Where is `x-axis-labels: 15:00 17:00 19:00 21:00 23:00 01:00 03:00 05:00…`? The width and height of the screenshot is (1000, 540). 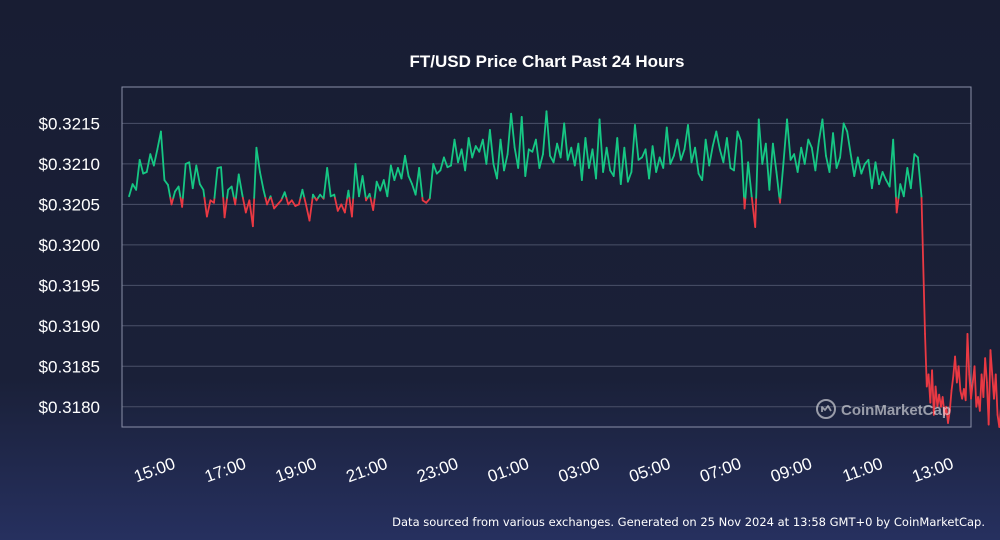
x-axis-labels: 15:00 17:00 19:00 21:00 23:00 01:00 03:00 05:00… is located at coordinates (543, 470).